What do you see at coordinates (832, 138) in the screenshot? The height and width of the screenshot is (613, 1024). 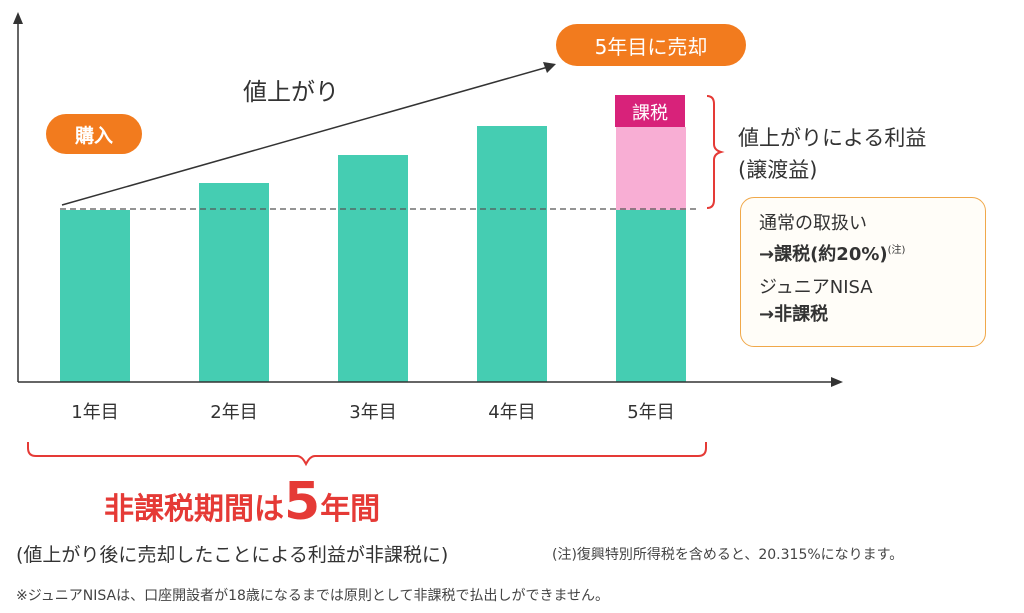 I see `gain-label-line1: 値上がりによる利益` at bounding box center [832, 138].